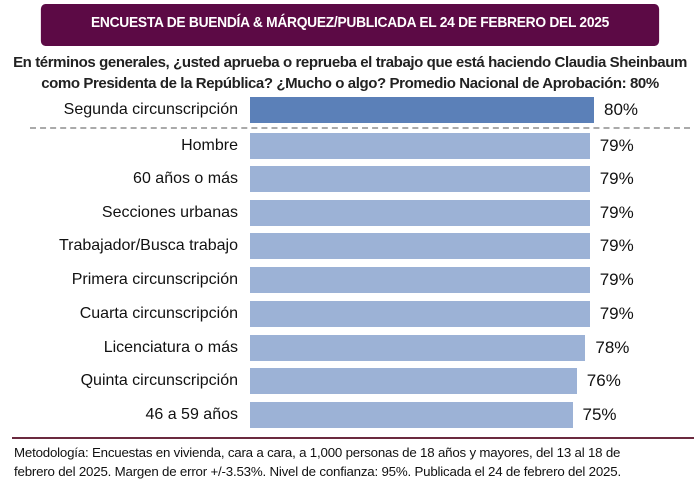 The image size is (700, 483). What do you see at coordinates (599, 414) in the screenshot?
I see `value-label: 75%` at bounding box center [599, 414].